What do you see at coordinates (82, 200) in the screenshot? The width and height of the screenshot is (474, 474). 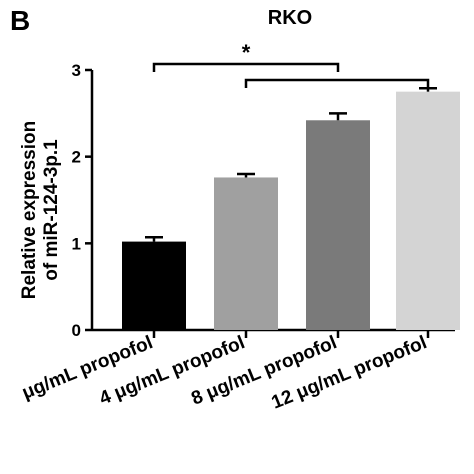 I see `y-ticks: 0 1 2 3` at bounding box center [82, 200].